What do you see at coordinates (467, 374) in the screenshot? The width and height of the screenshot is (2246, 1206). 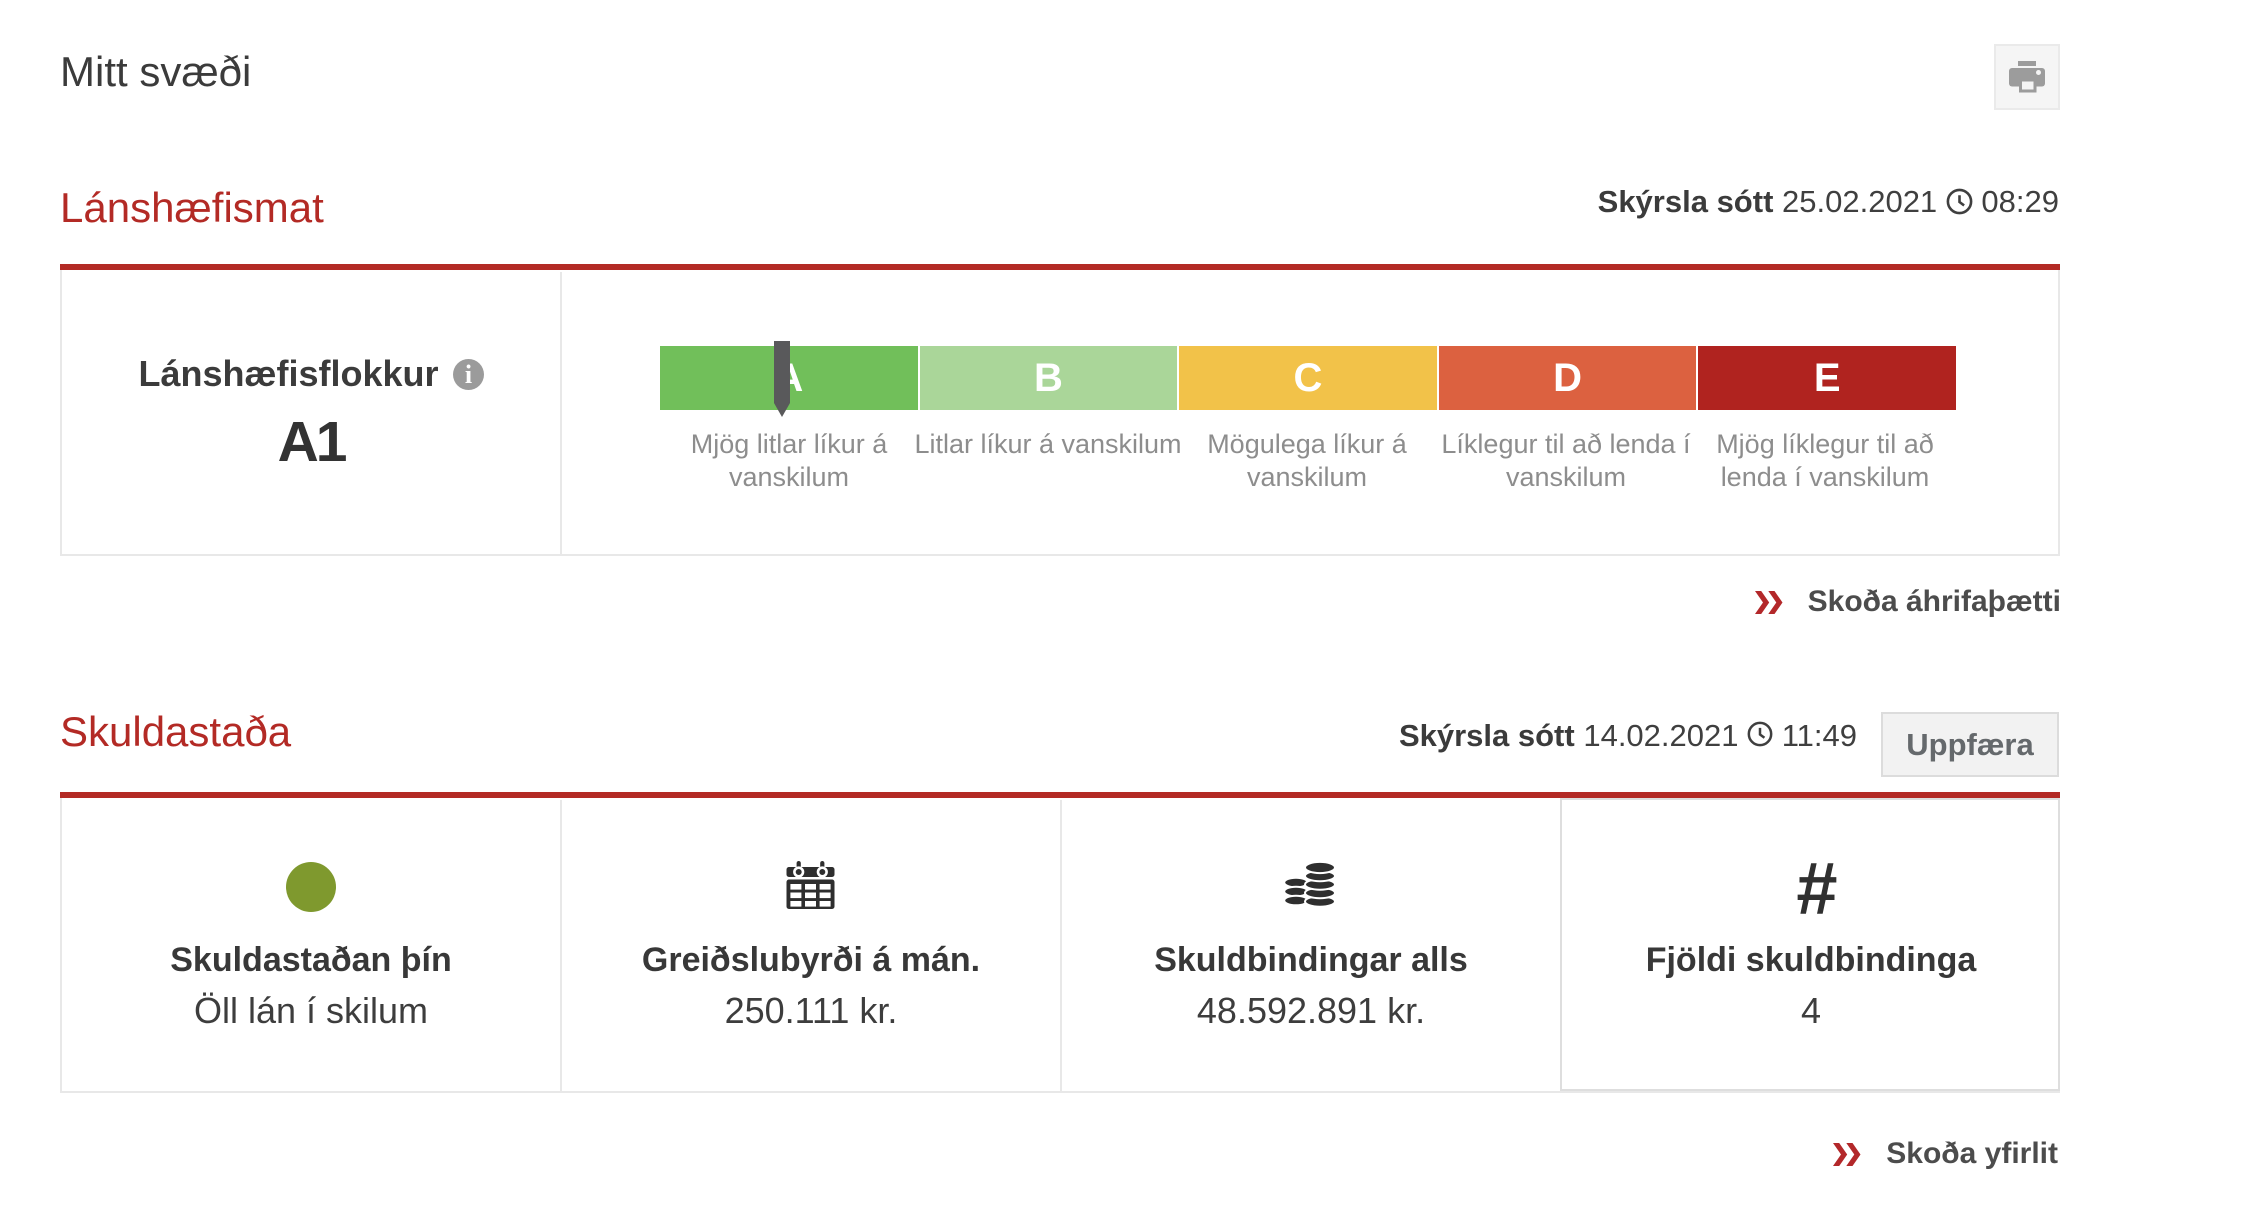 I see `svg-text: i` at bounding box center [467, 374].